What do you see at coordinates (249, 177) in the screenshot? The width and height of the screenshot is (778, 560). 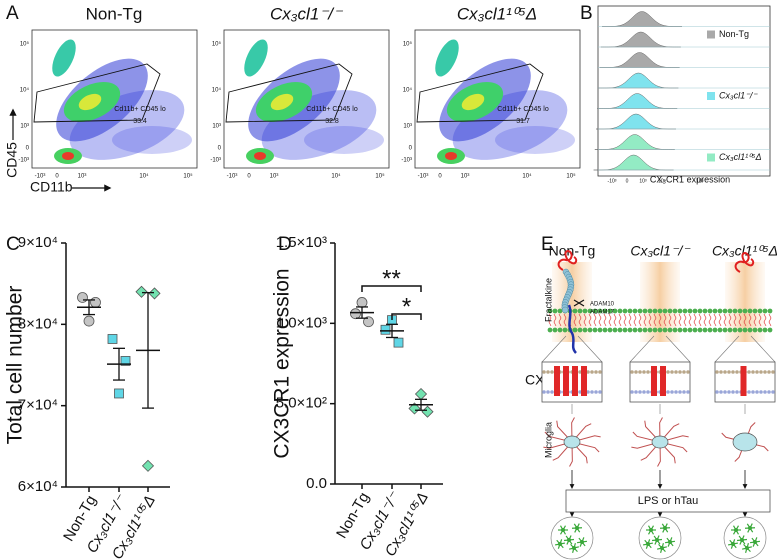 I see `x-tick-label: 0` at bounding box center [249, 177].